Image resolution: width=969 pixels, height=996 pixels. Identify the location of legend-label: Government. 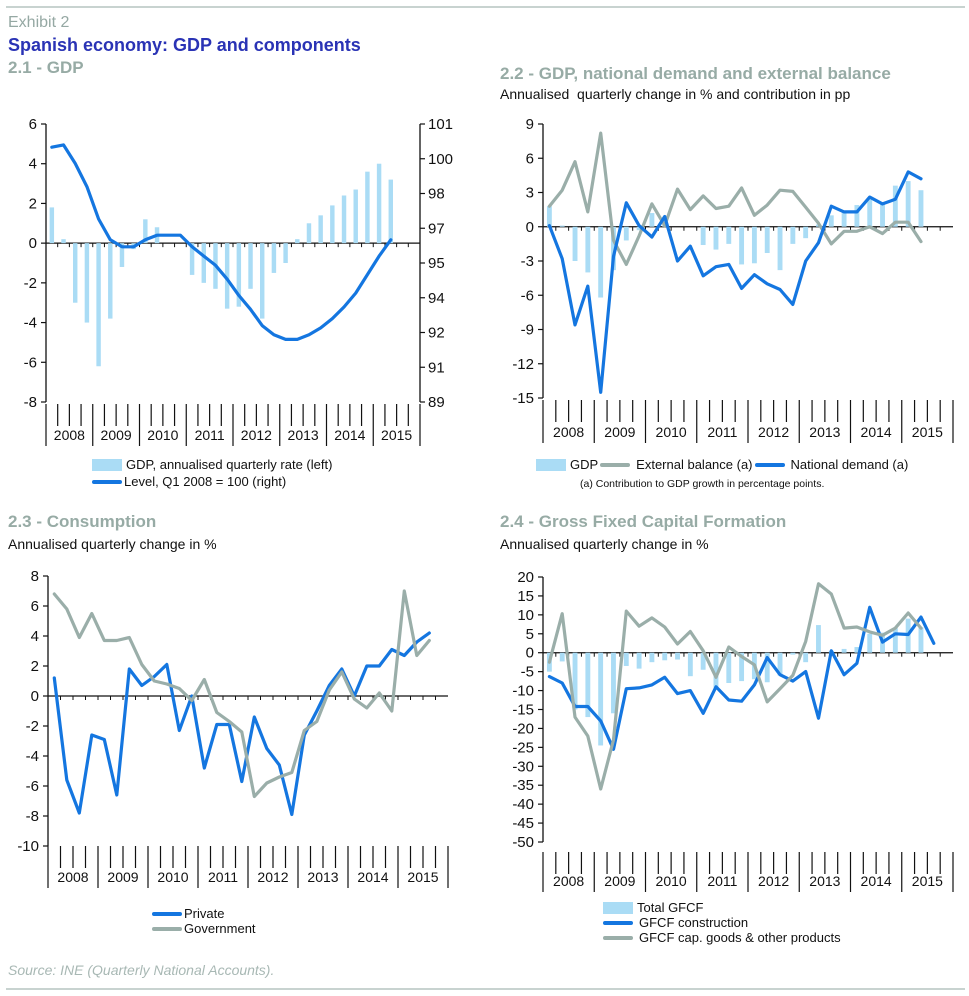
(220, 928).